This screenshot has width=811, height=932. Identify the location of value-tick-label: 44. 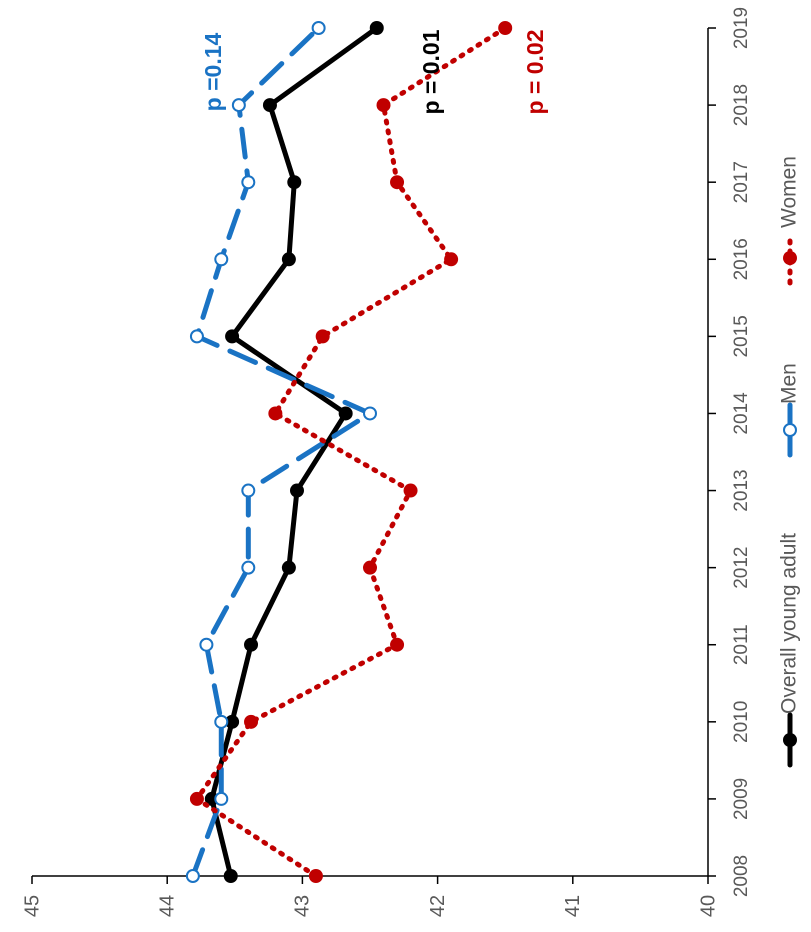
(167, 906).